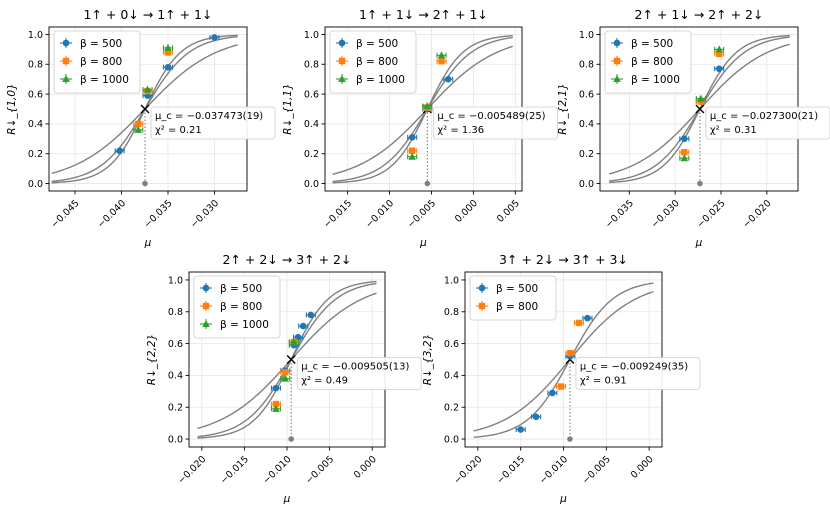 This screenshot has height=508, width=830. Describe the element at coordinates (428, 359) in the screenshot. I see `y-axis-label: R↓_{3,2}` at that location.